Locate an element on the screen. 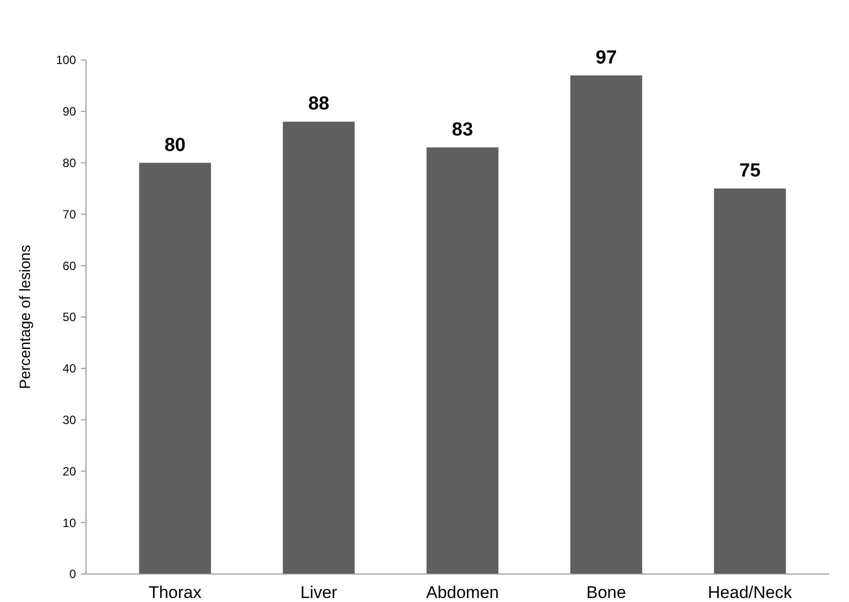 This screenshot has height=602, width=849. data-label: 83 is located at coordinates (463, 129).